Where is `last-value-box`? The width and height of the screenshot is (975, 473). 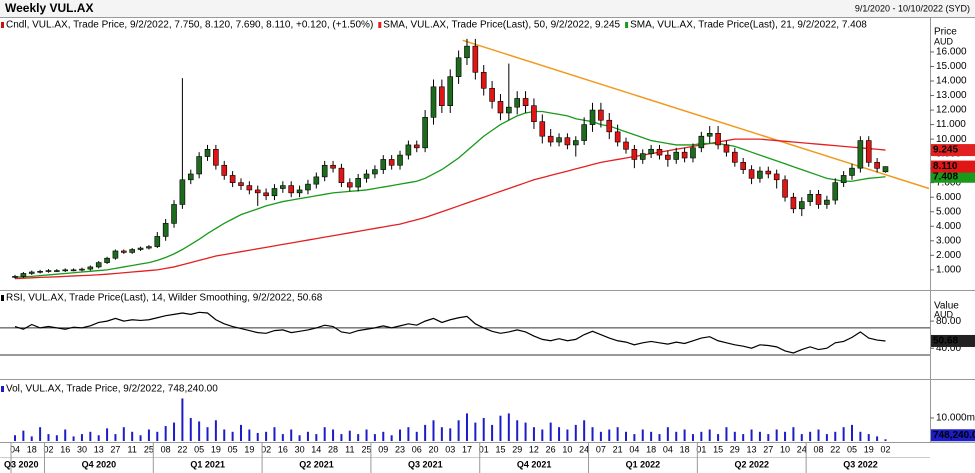
last-value-box is located at coordinates (953, 340).